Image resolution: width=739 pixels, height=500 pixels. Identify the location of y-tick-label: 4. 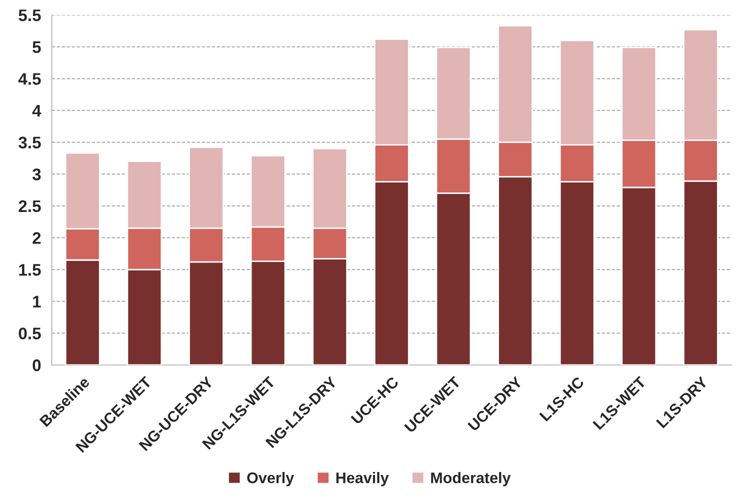
(37, 110).